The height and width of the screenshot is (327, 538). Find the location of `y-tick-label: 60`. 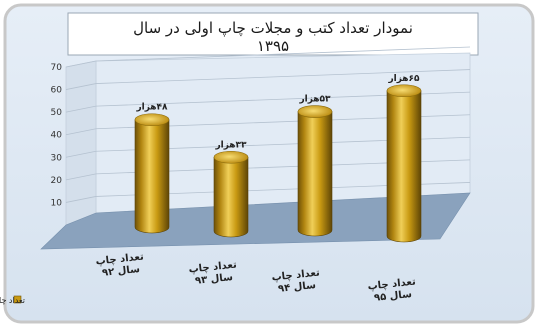

y-tick-label: 60 is located at coordinates (57, 91).